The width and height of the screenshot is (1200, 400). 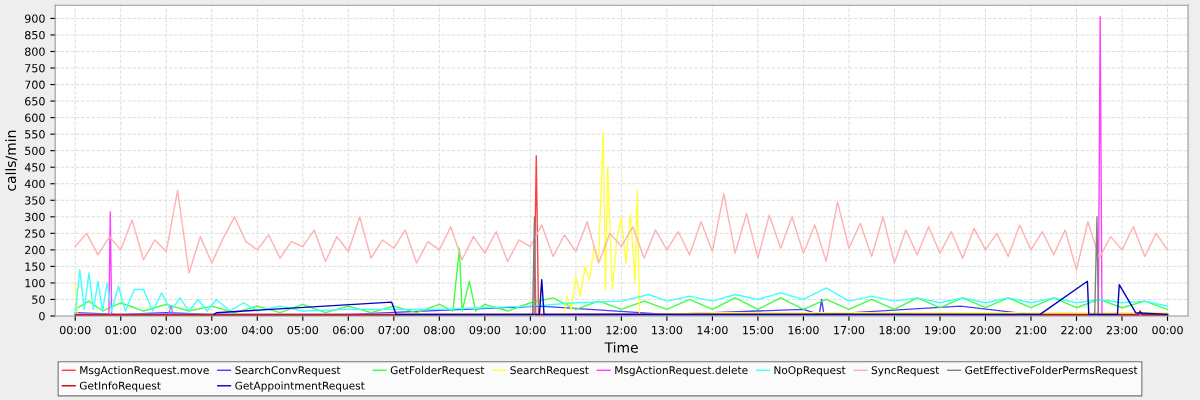 What do you see at coordinates (35, 200) in the screenshot?
I see `y-tick-label: 350` at bounding box center [35, 200].